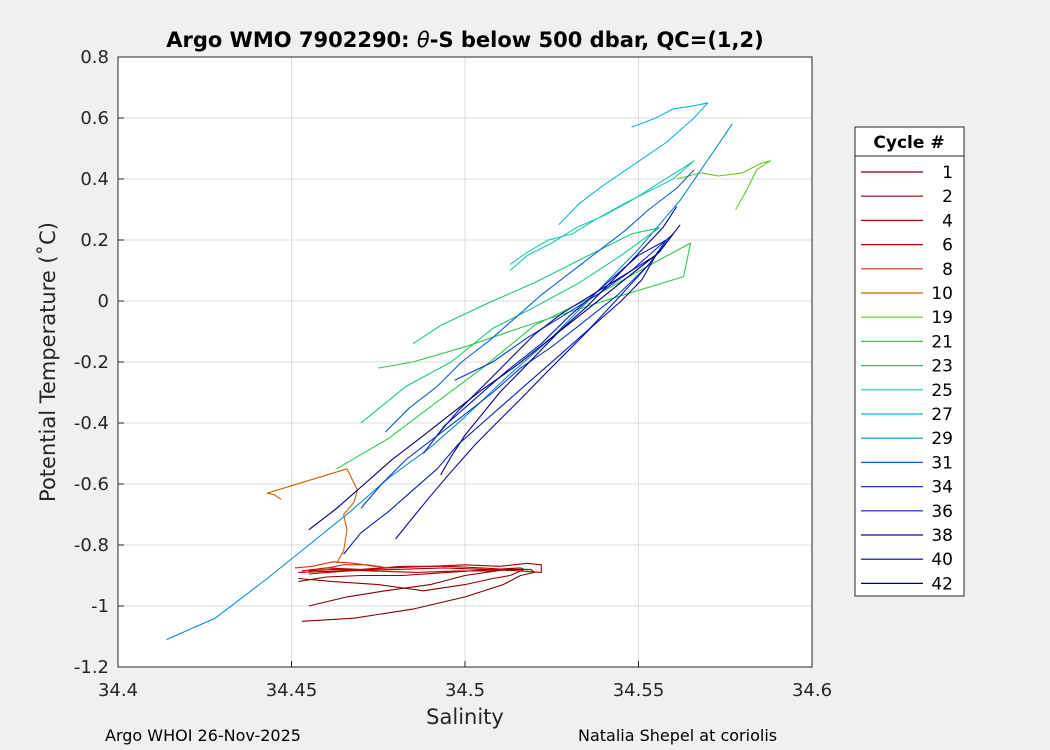 The width and height of the screenshot is (1050, 750). What do you see at coordinates (292, 690) in the screenshot?
I see `x-tick-label: 34.45` at bounding box center [292, 690].